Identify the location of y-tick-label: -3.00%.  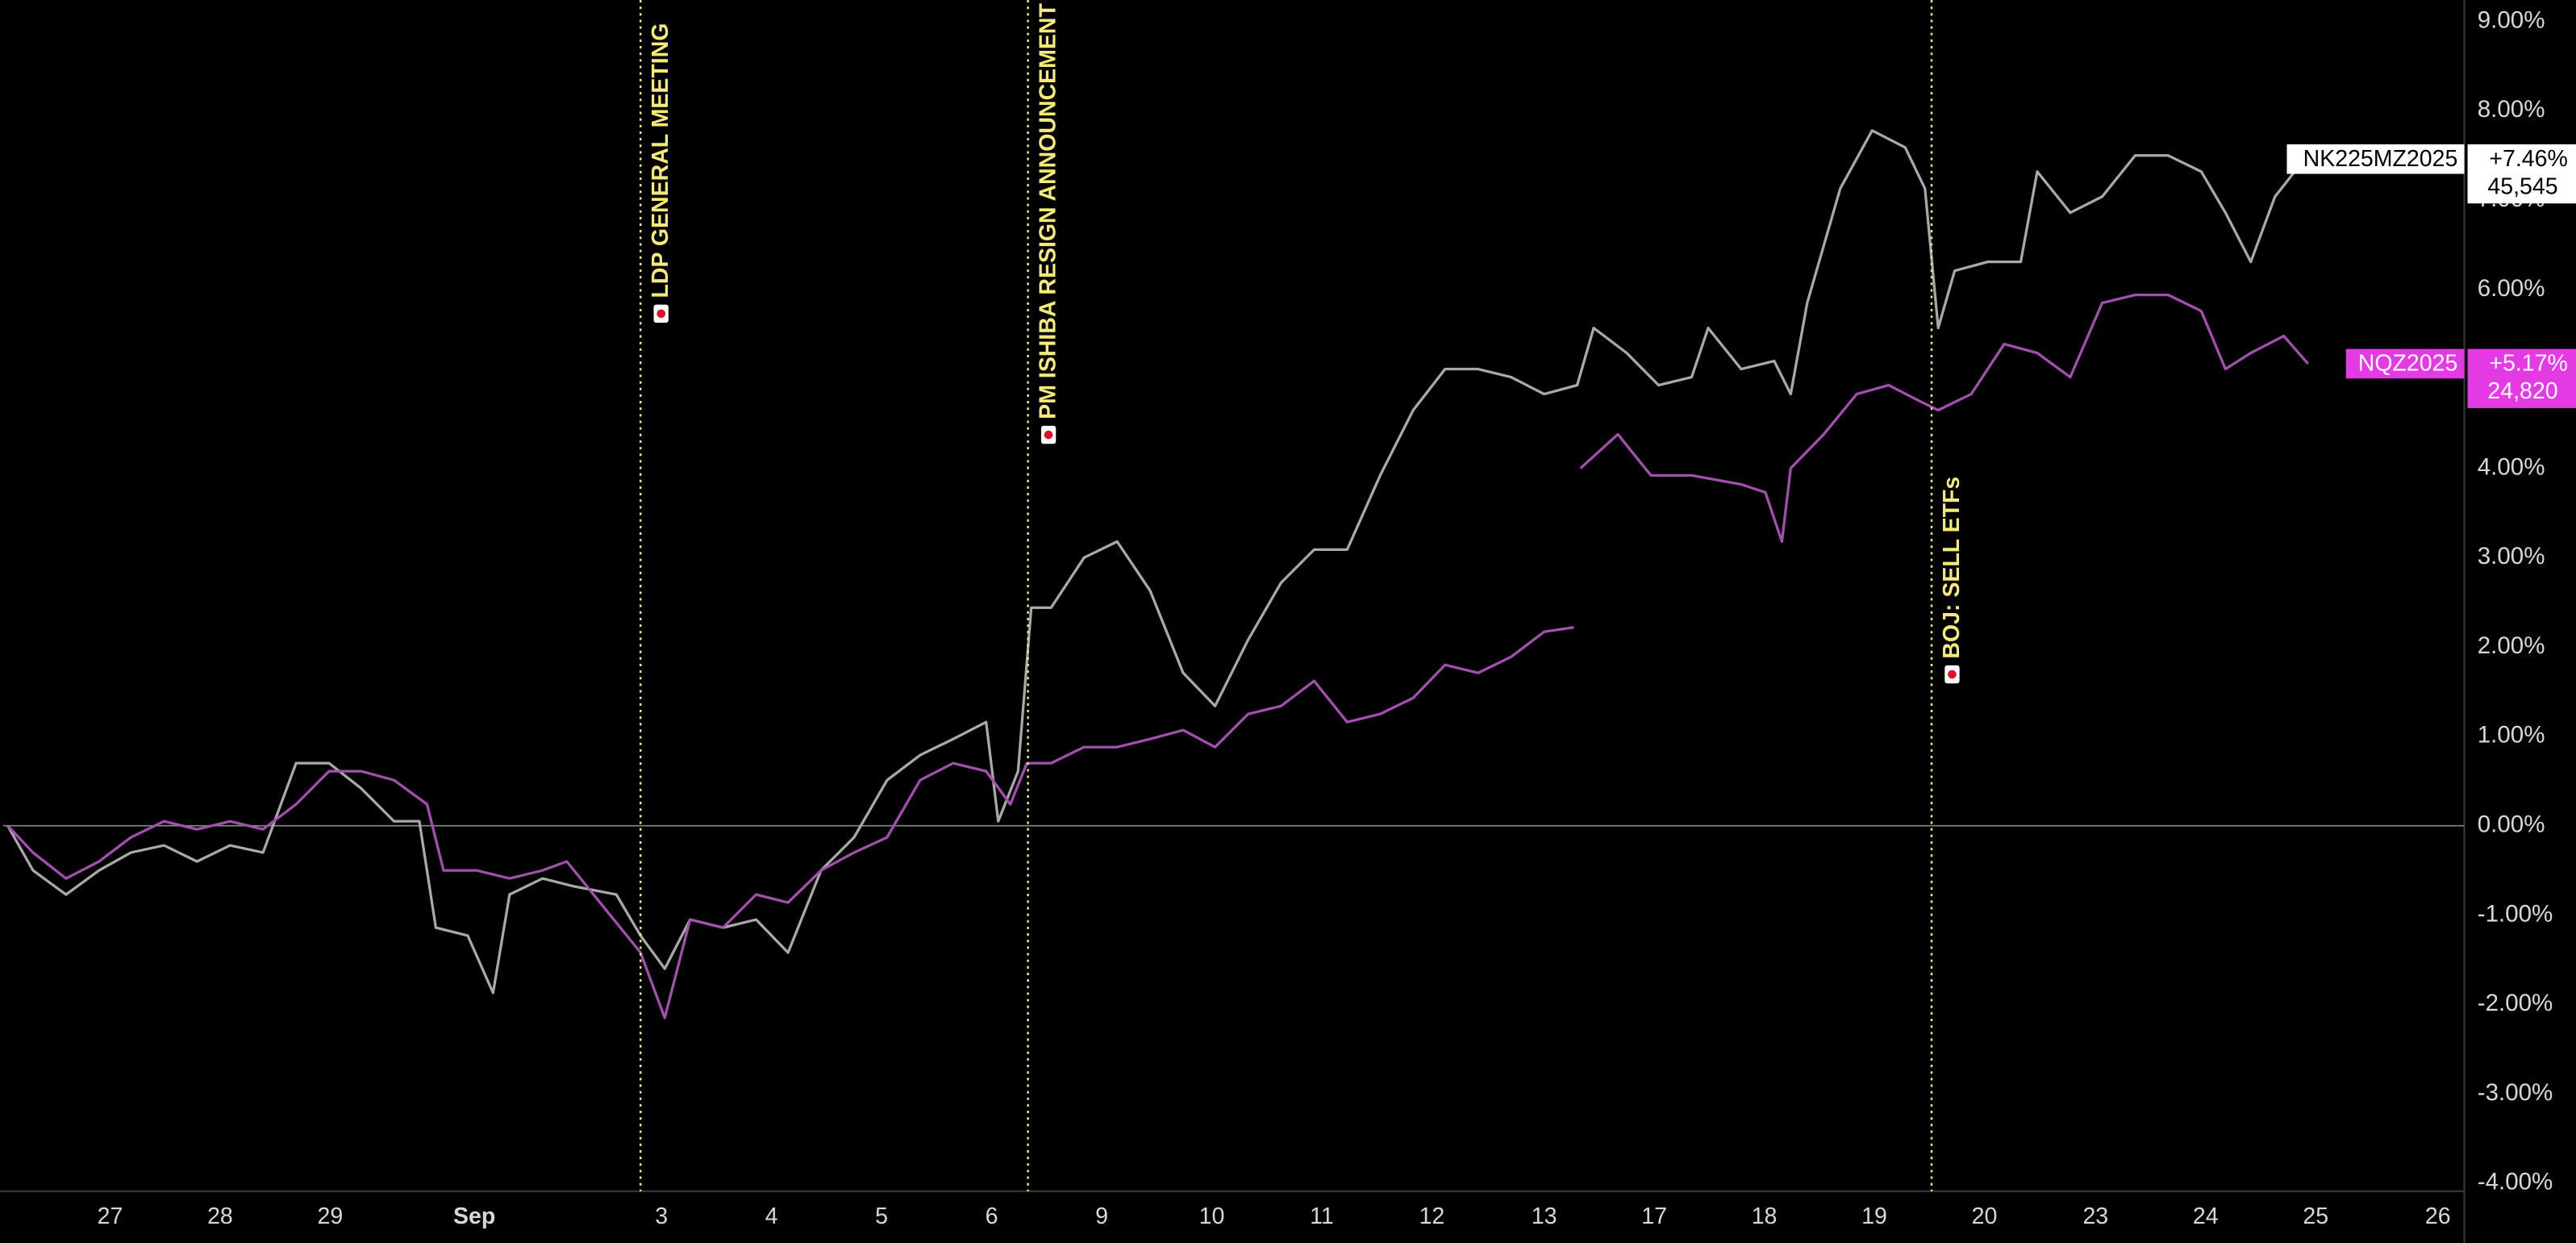
(2515, 1092).